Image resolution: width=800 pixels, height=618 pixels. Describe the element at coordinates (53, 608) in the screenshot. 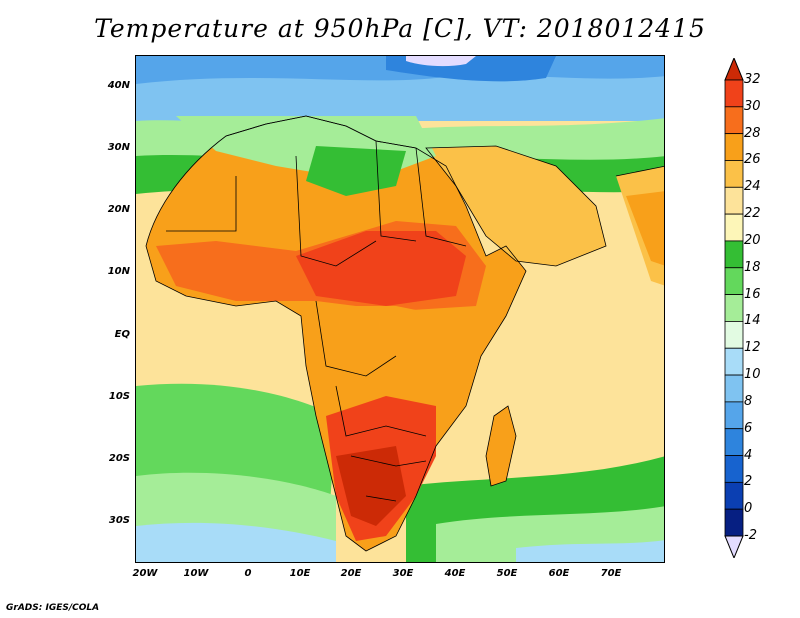

I see `footer-credit: GrADS: IGES/COLA` at that location.